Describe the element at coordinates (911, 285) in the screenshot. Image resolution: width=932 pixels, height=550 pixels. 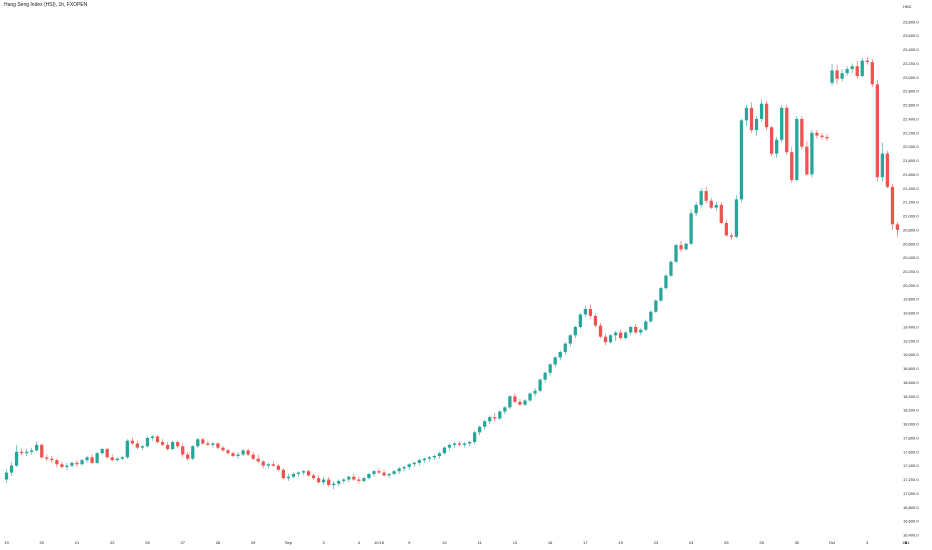
I see `y-tick-label: 20,000.0` at that location.